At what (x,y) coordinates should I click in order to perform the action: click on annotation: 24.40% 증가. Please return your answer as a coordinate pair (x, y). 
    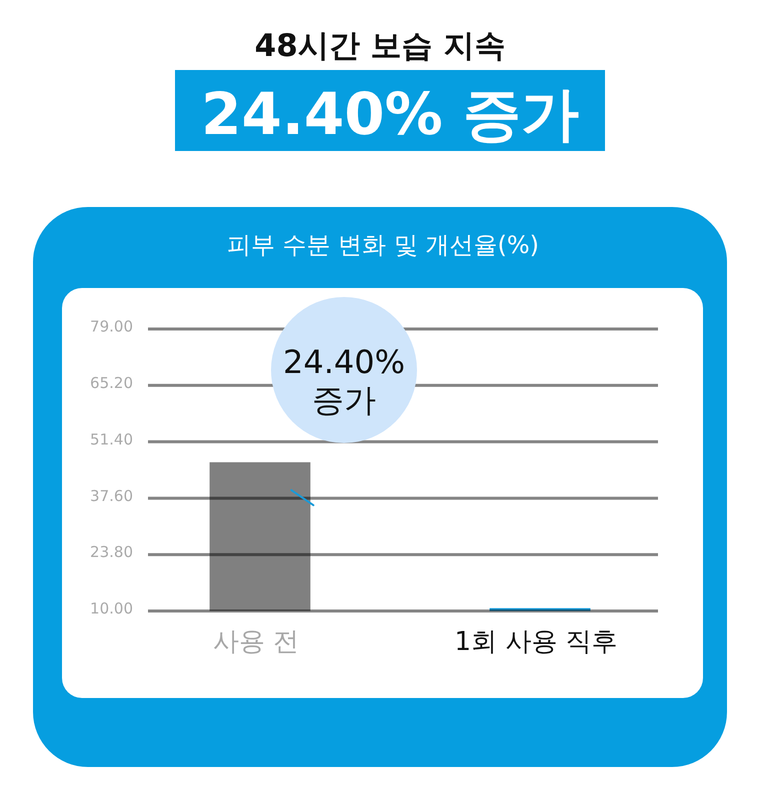
    Looking at the image, I should click on (344, 381).